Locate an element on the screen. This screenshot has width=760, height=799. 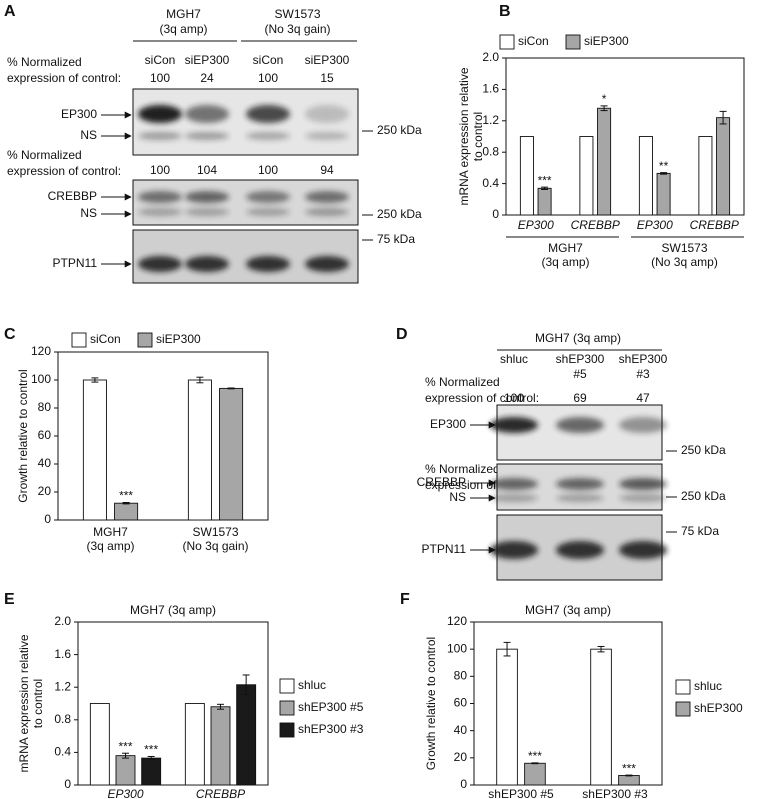
normalization-heading: % Normalized is located at coordinates (462, 382).